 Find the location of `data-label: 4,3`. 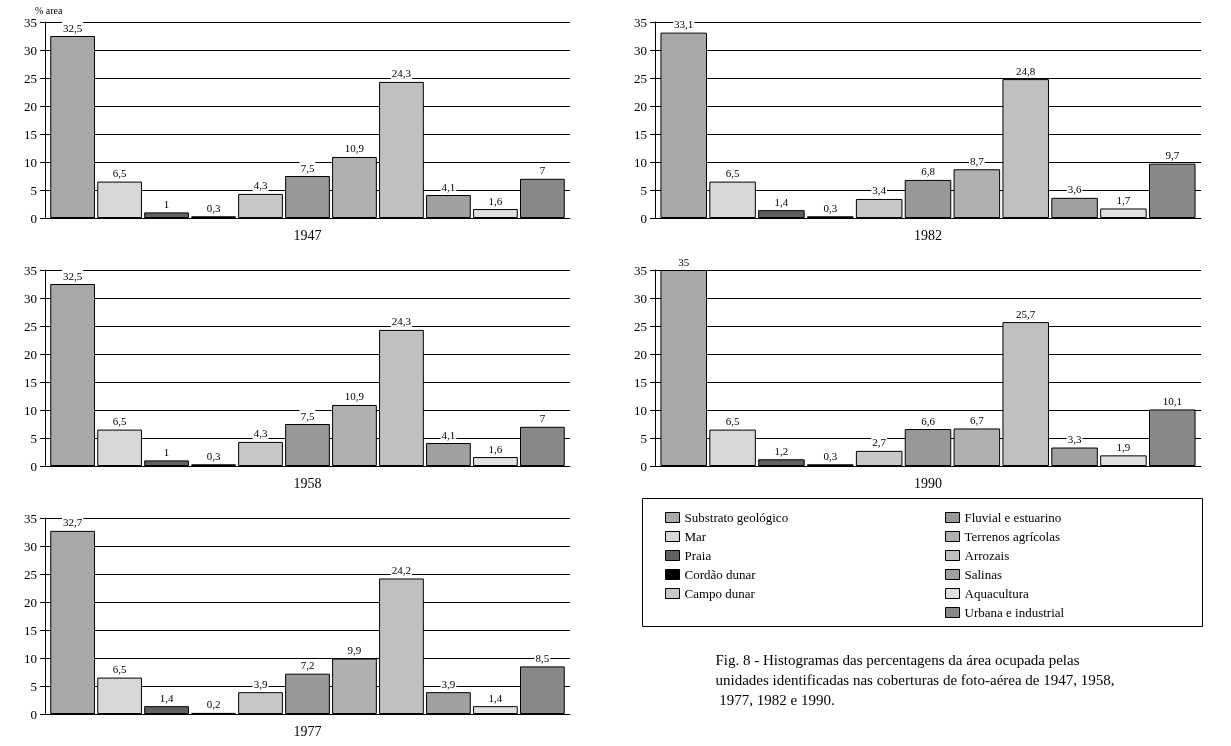

data-label: 4,3 is located at coordinates (260, 185).